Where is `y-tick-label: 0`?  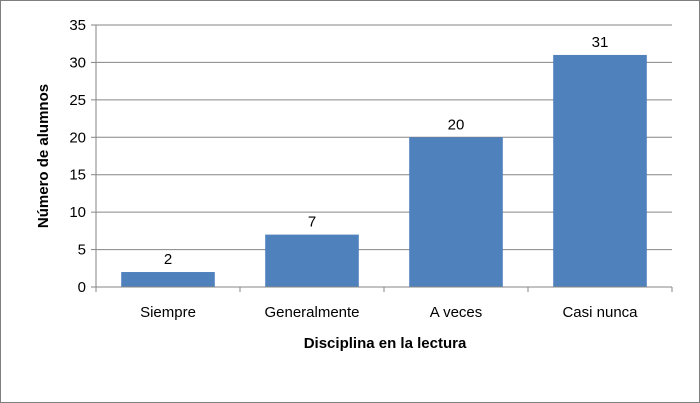
y-tick-label: 0 is located at coordinates (82, 287).